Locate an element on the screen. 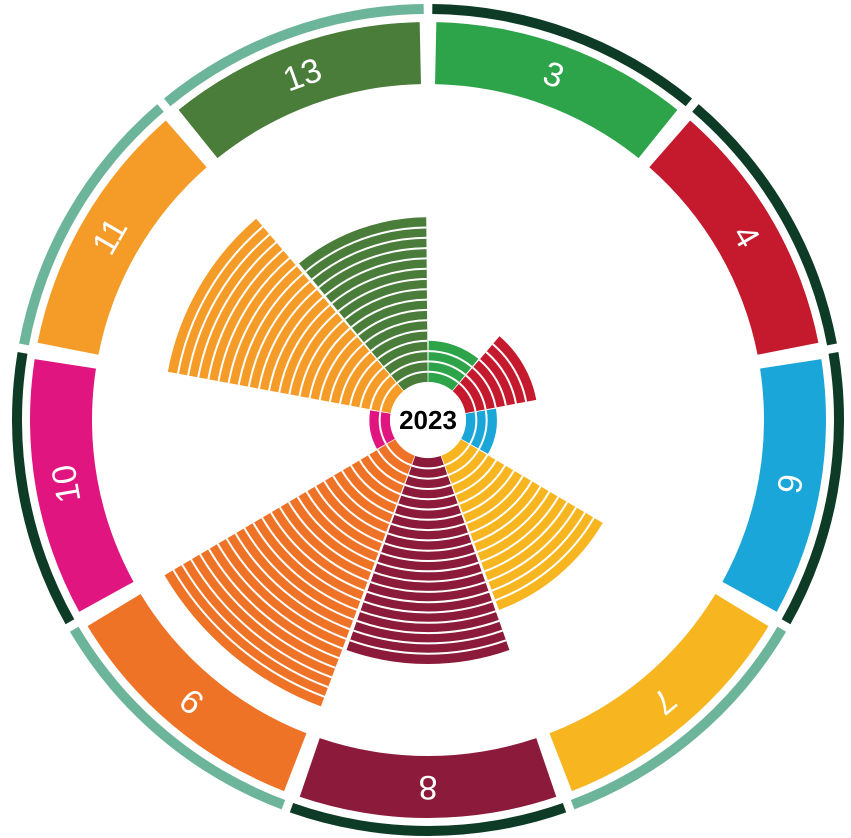 This screenshot has height=838, width=851. center-hole is located at coordinates (428, 420).